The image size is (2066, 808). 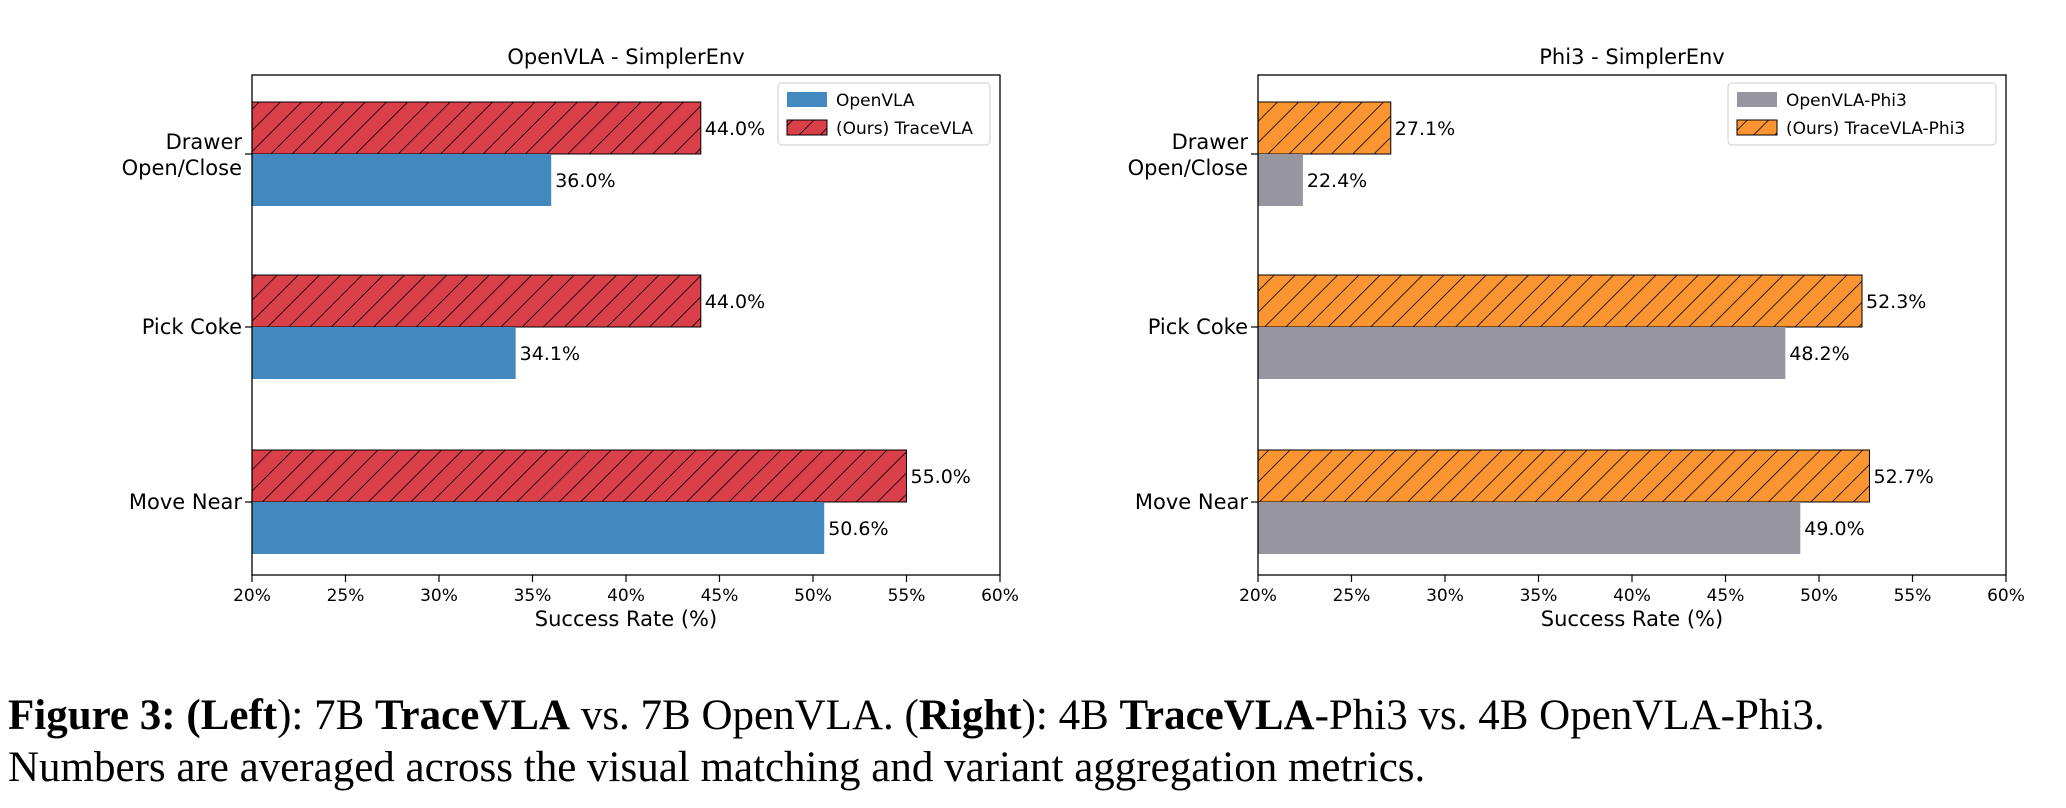 What do you see at coordinates (1425, 129) in the screenshot?
I see `data-label: 27.1%` at bounding box center [1425, 129].